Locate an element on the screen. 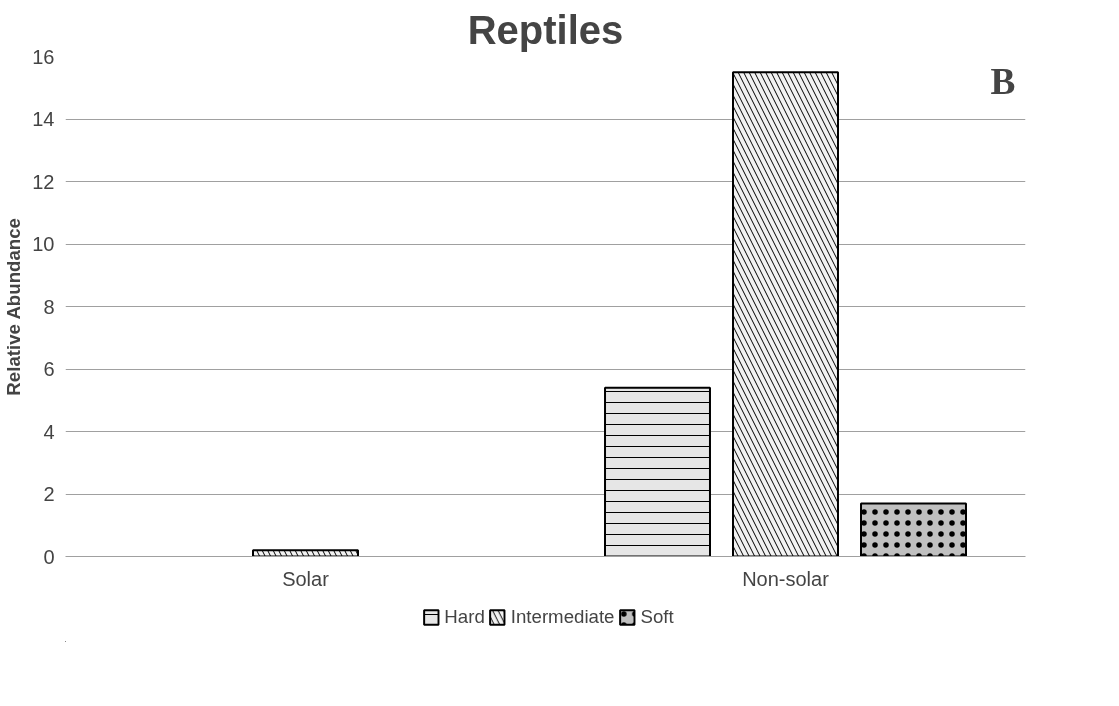  legend-label: Soft is located at coordinates (657, 617).